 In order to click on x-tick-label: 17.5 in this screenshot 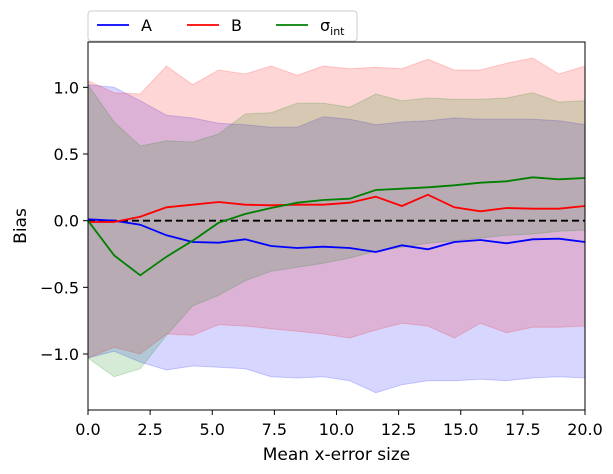, I will do `click(523, 429)`.